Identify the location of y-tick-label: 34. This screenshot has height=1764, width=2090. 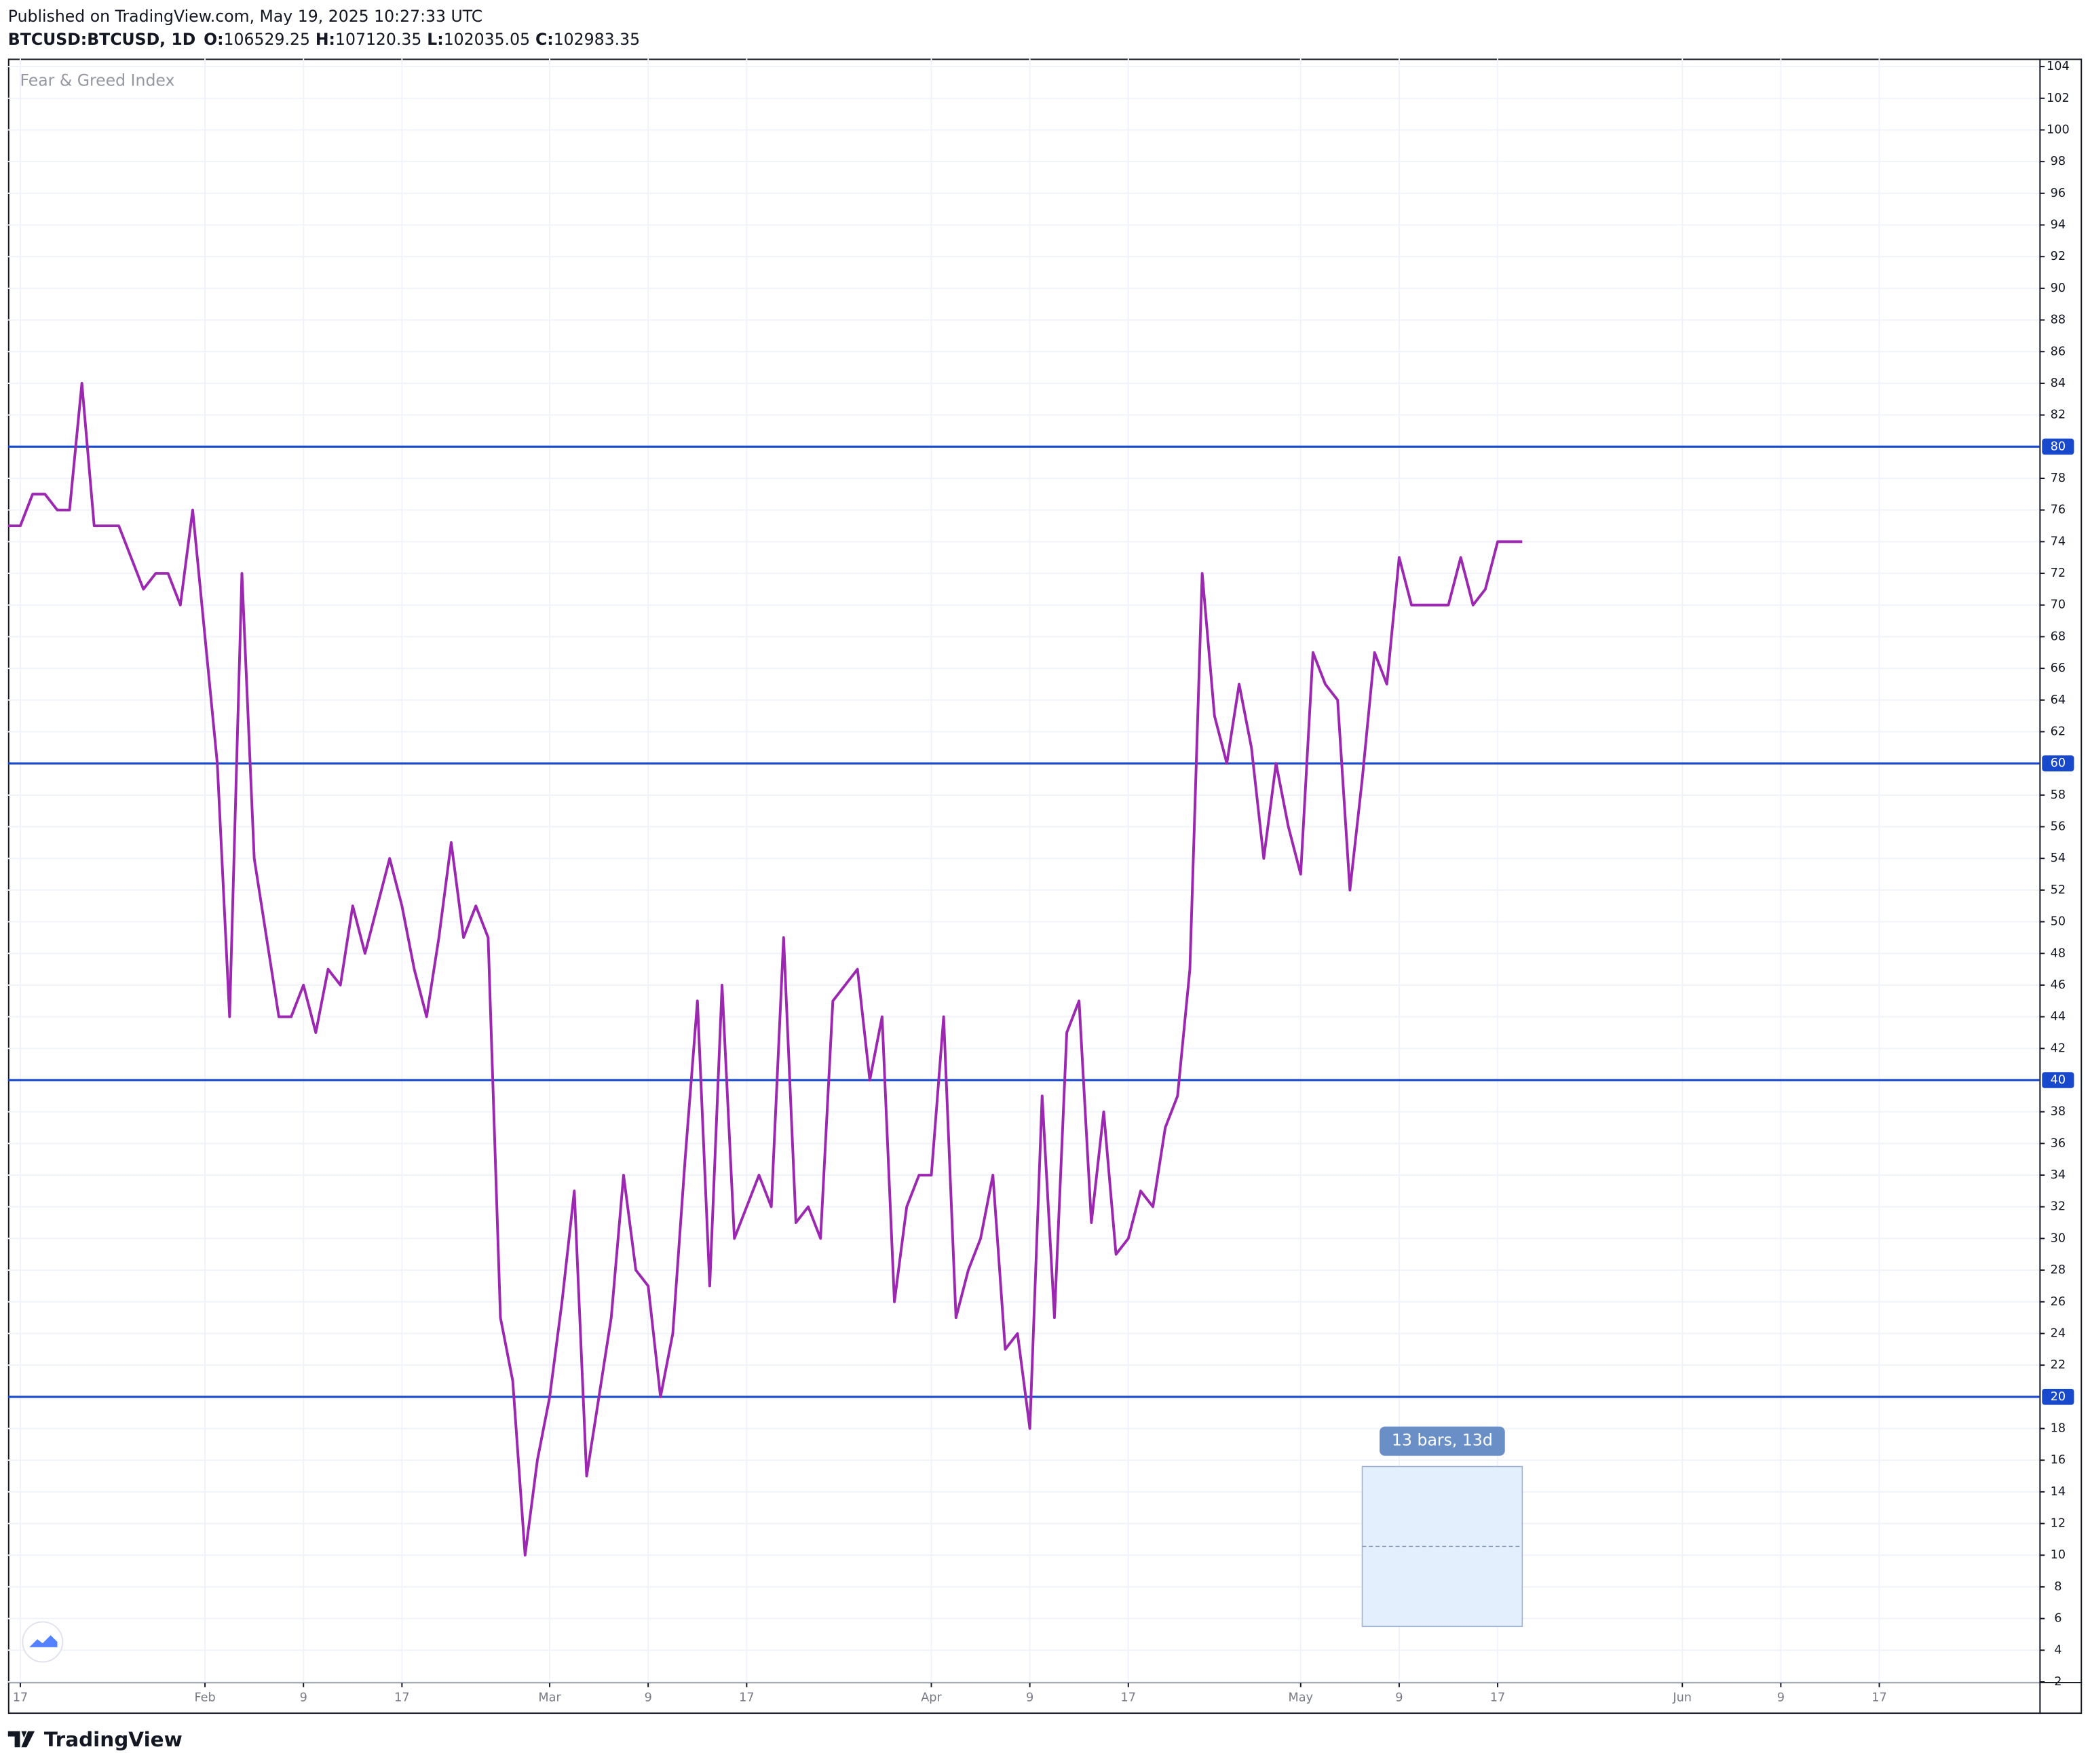
(2058, 1175).